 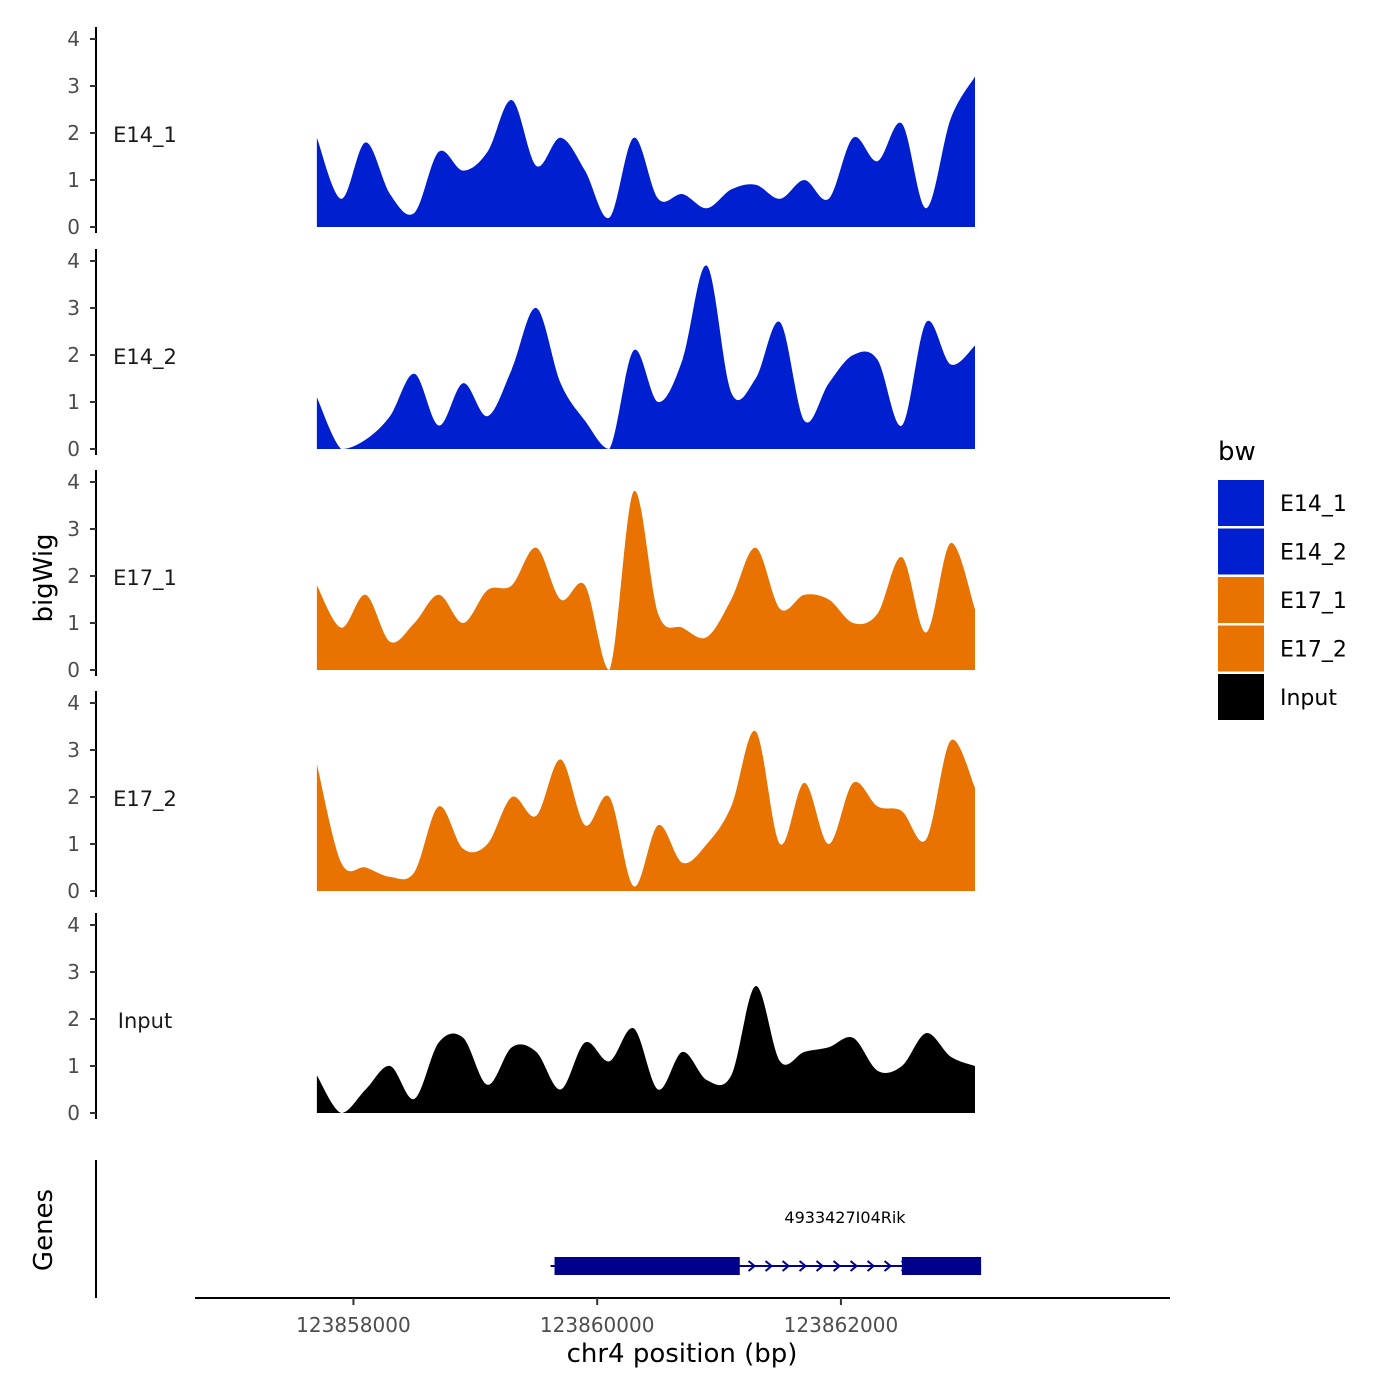 What do you see at coordinates (682, 1317) in the screenshot?
I see `x-axis: 123858000 123860000 123862000` at bounding box center [682, 1317].